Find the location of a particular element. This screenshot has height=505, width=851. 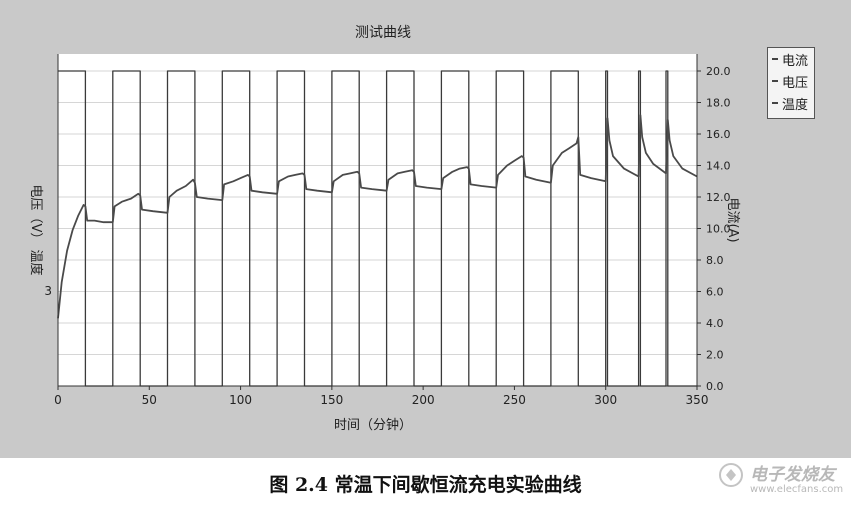

y-tick-label: 0.0 is located at coordinates (715, 386).